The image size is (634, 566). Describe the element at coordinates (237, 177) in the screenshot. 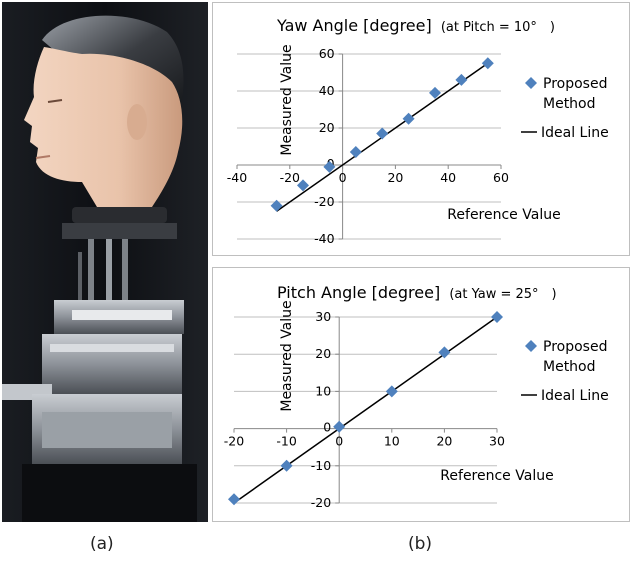

I see `x-tick-label: -40` at that location.